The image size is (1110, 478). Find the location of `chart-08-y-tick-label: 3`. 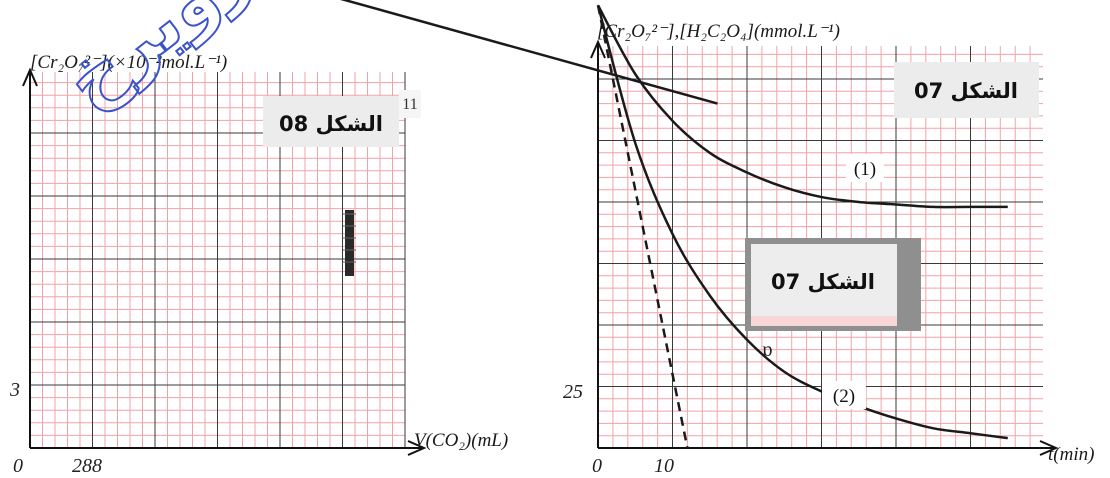

chart-08-y-tick-label: 3 is located at coordinates (14, 390).